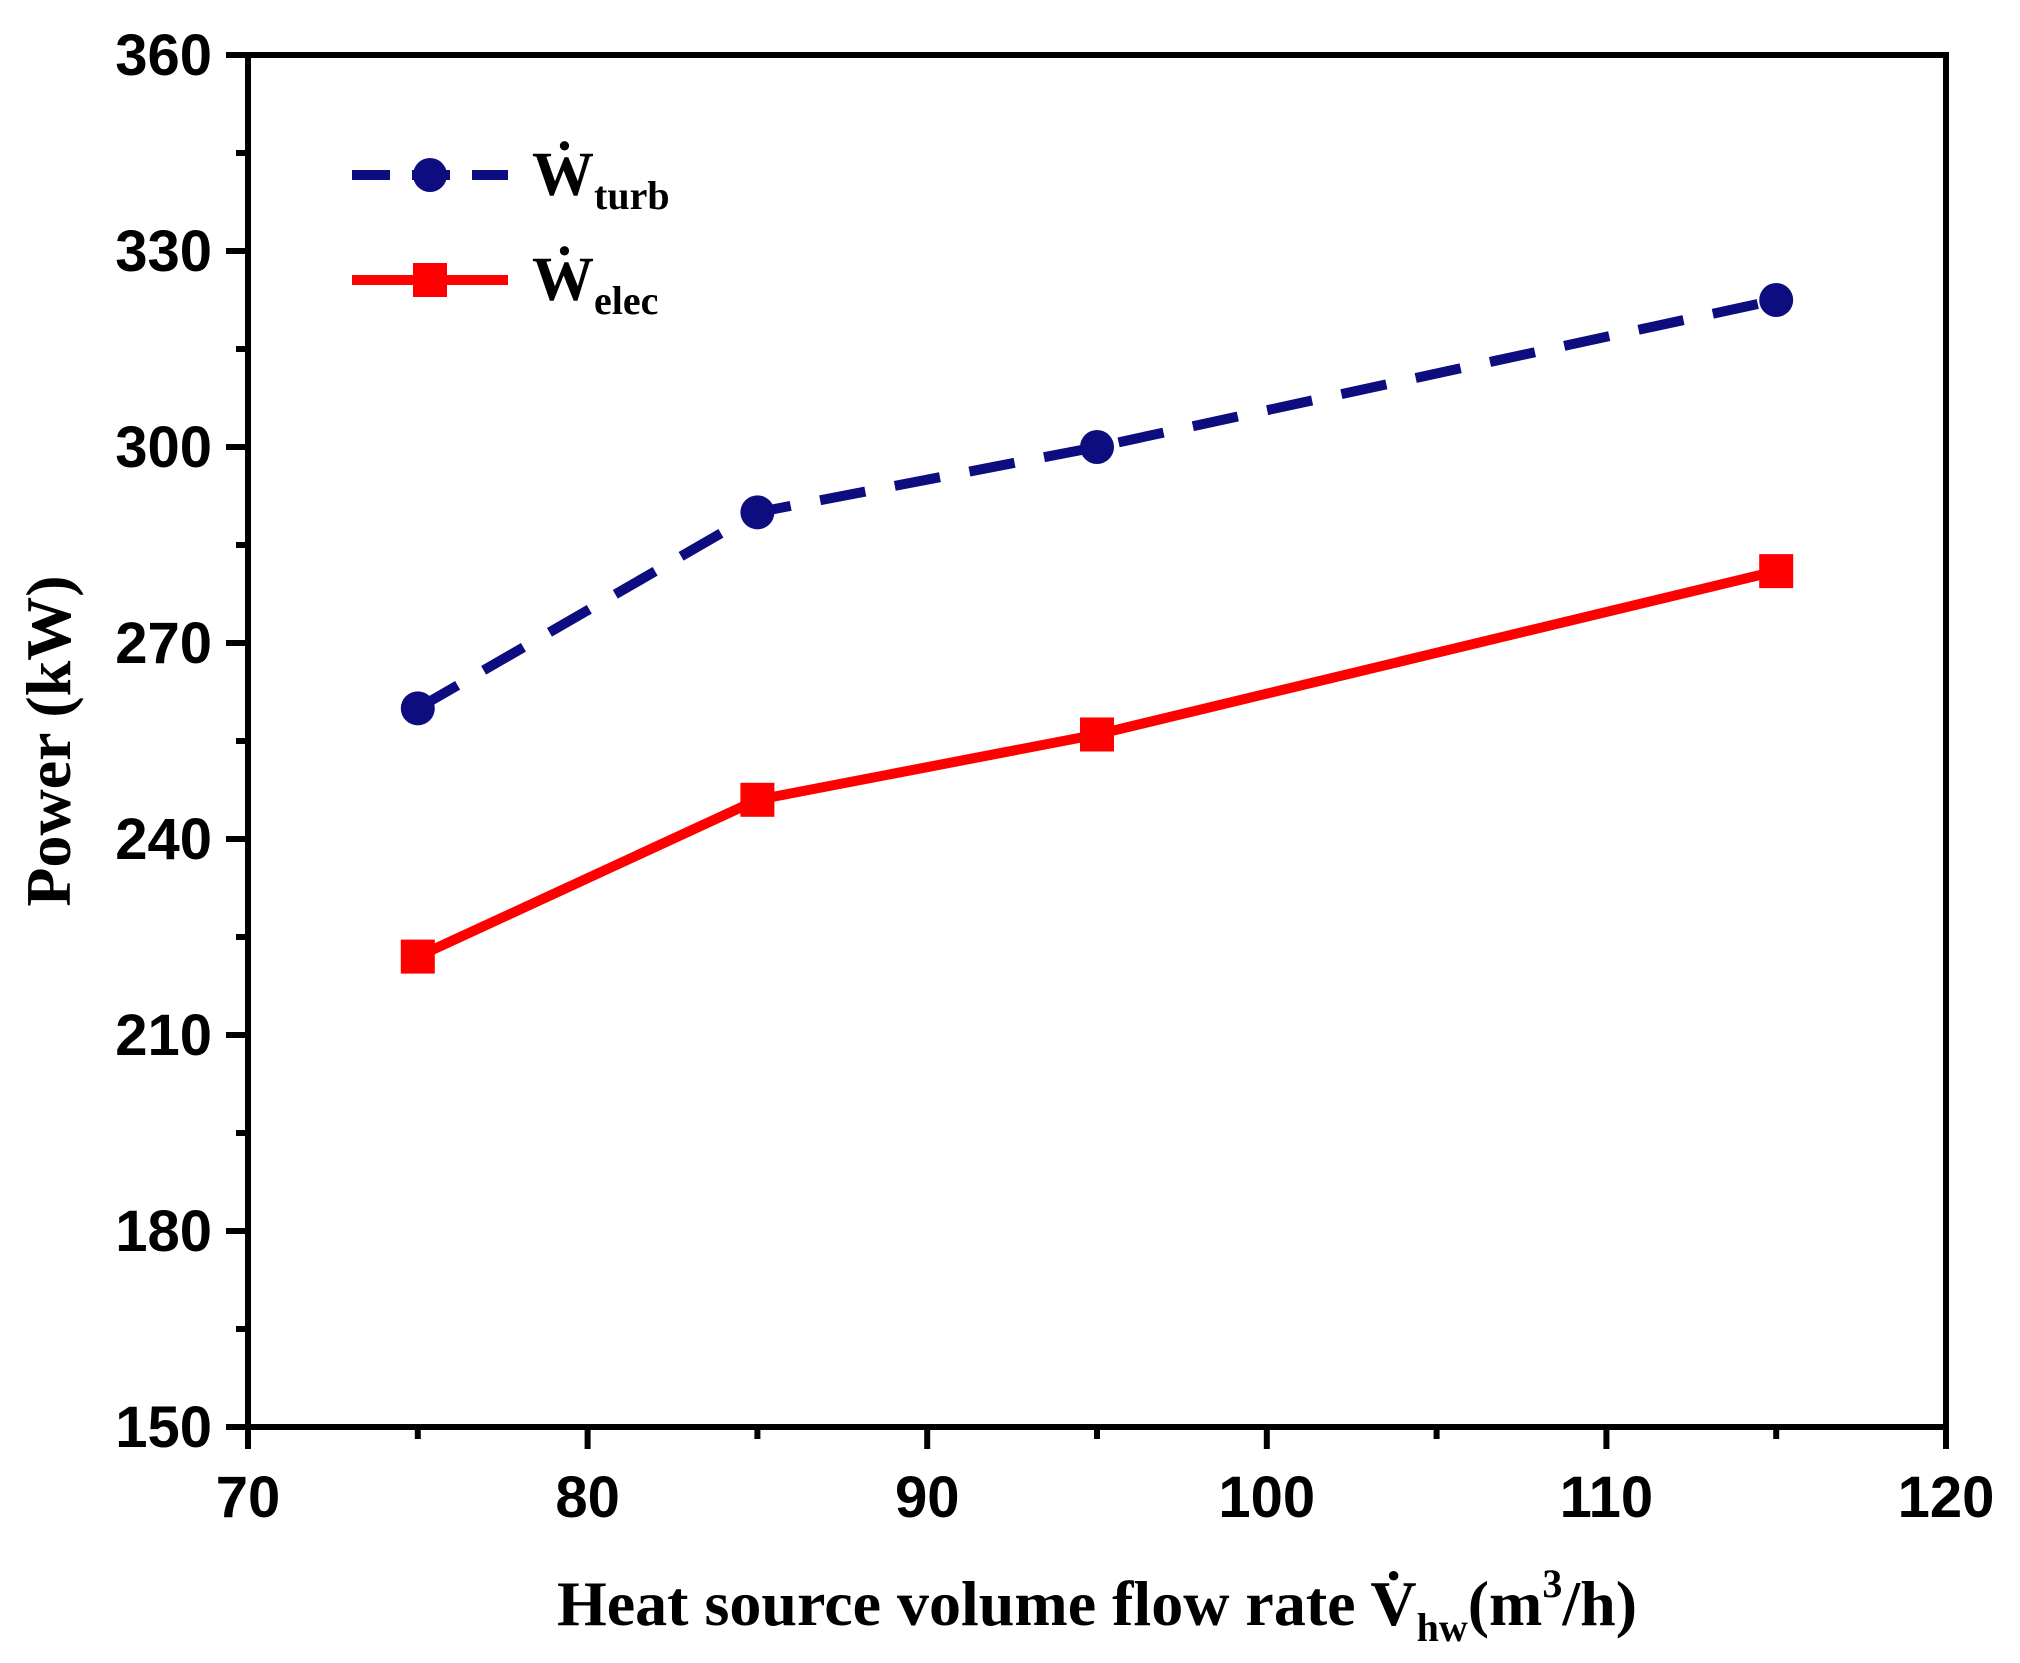 The height and width of the screenshot is (1663, 2020). What do you see at coordinates (248, 1497) in the screenshot?
I see `x-tick-label: 70` at bounding box center [248, 1497].